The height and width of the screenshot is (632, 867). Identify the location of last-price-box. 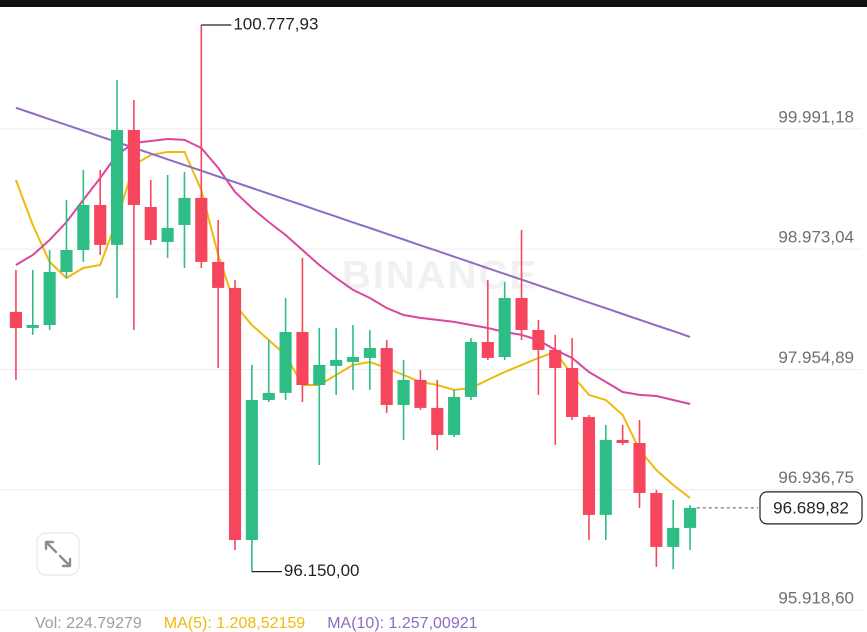
(811, 508).